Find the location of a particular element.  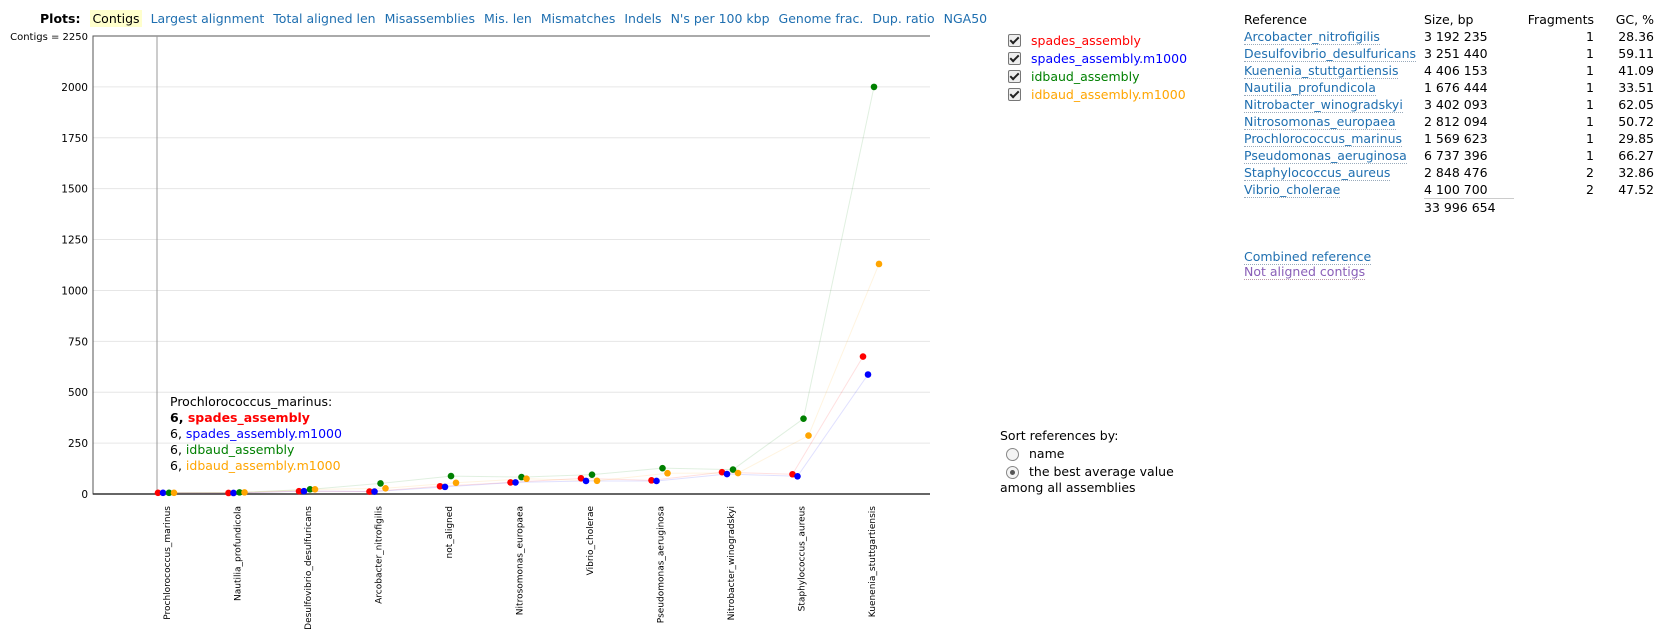

size-cell: 3 251 440 is located at coordinates (1456, 53).